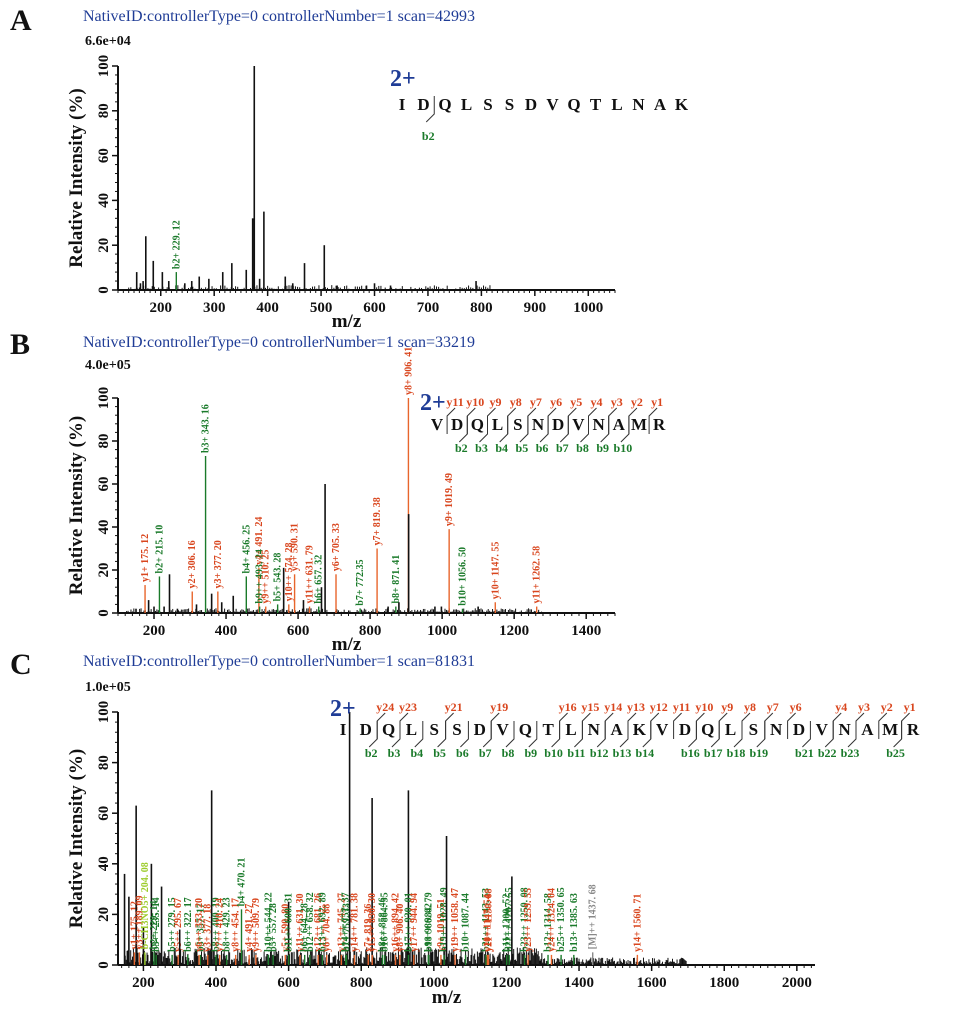 The image size is (955, 1015). What do you see at coordinates (322, 921) in the screenshot?
I see `peak-label: b13++ 692. 89` at bounding box center [322, 921].